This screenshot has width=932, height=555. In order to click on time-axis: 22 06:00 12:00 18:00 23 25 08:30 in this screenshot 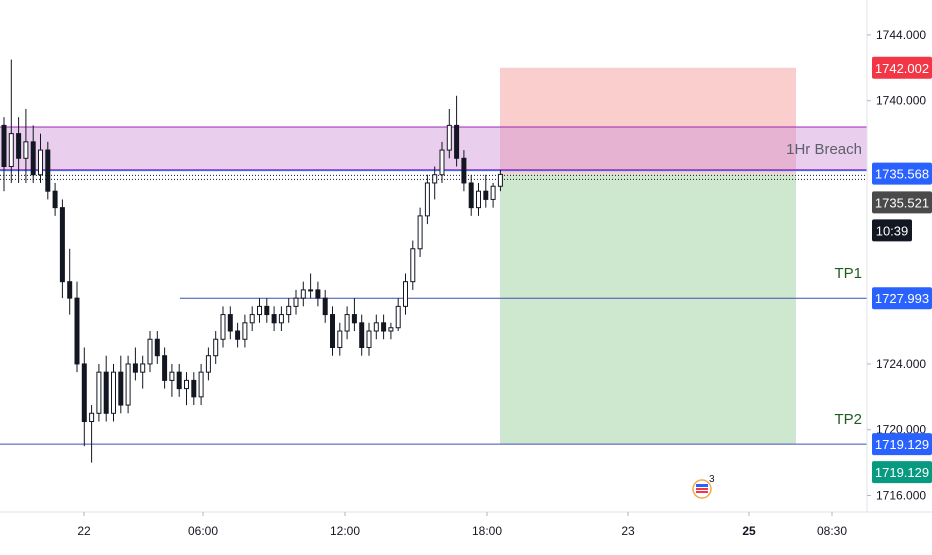, I will do `click(462, 525)`.